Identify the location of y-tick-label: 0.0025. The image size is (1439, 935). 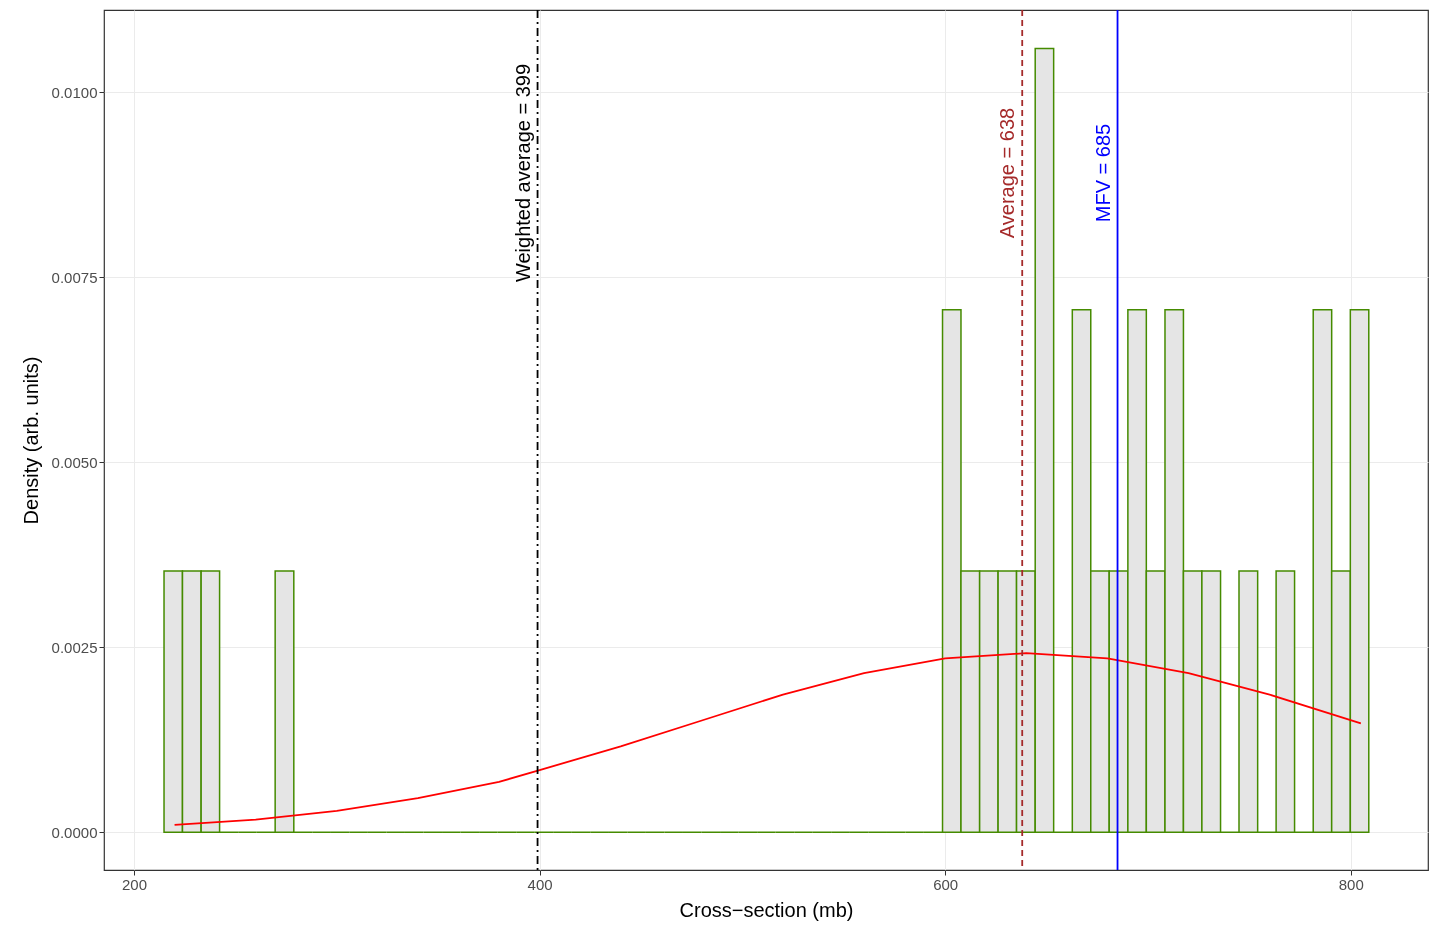
(74, 647).